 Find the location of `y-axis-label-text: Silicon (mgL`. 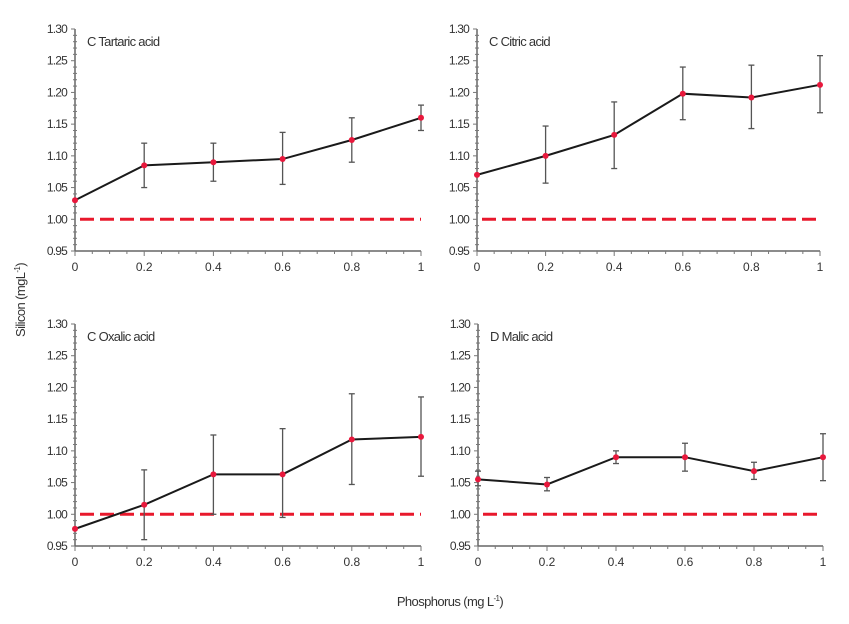

y-axis-label-text: Silicon (mgL is located at coordinates (20, 304).